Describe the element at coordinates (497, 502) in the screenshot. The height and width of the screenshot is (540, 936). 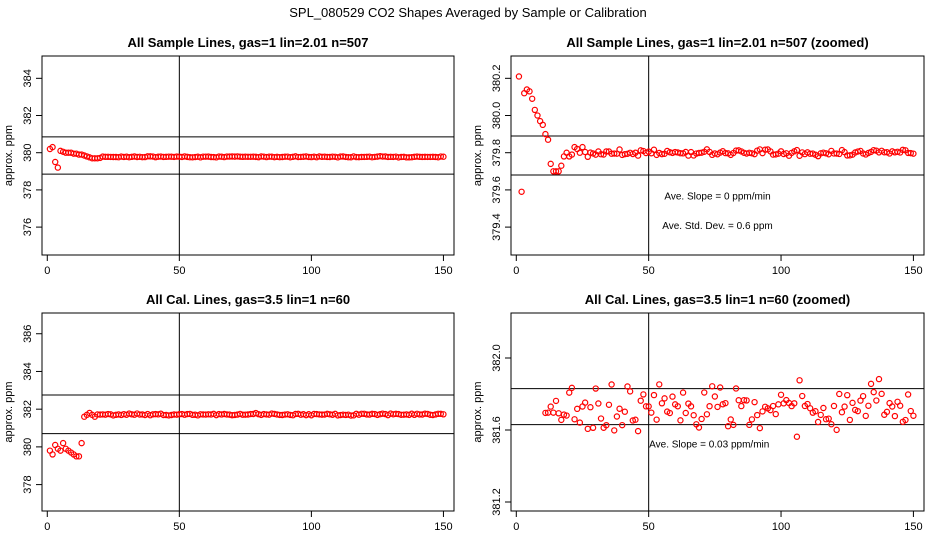
I see `y-tick-label: 381.2` at that location.